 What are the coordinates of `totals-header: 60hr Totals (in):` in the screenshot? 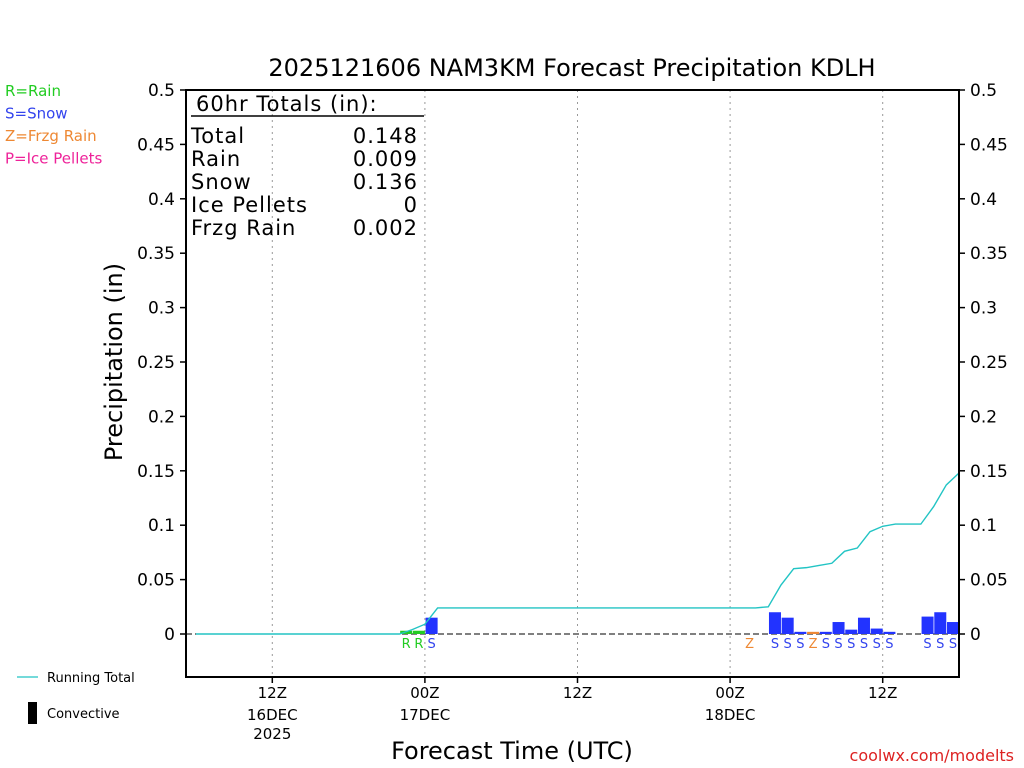 It's located at (287, 104).